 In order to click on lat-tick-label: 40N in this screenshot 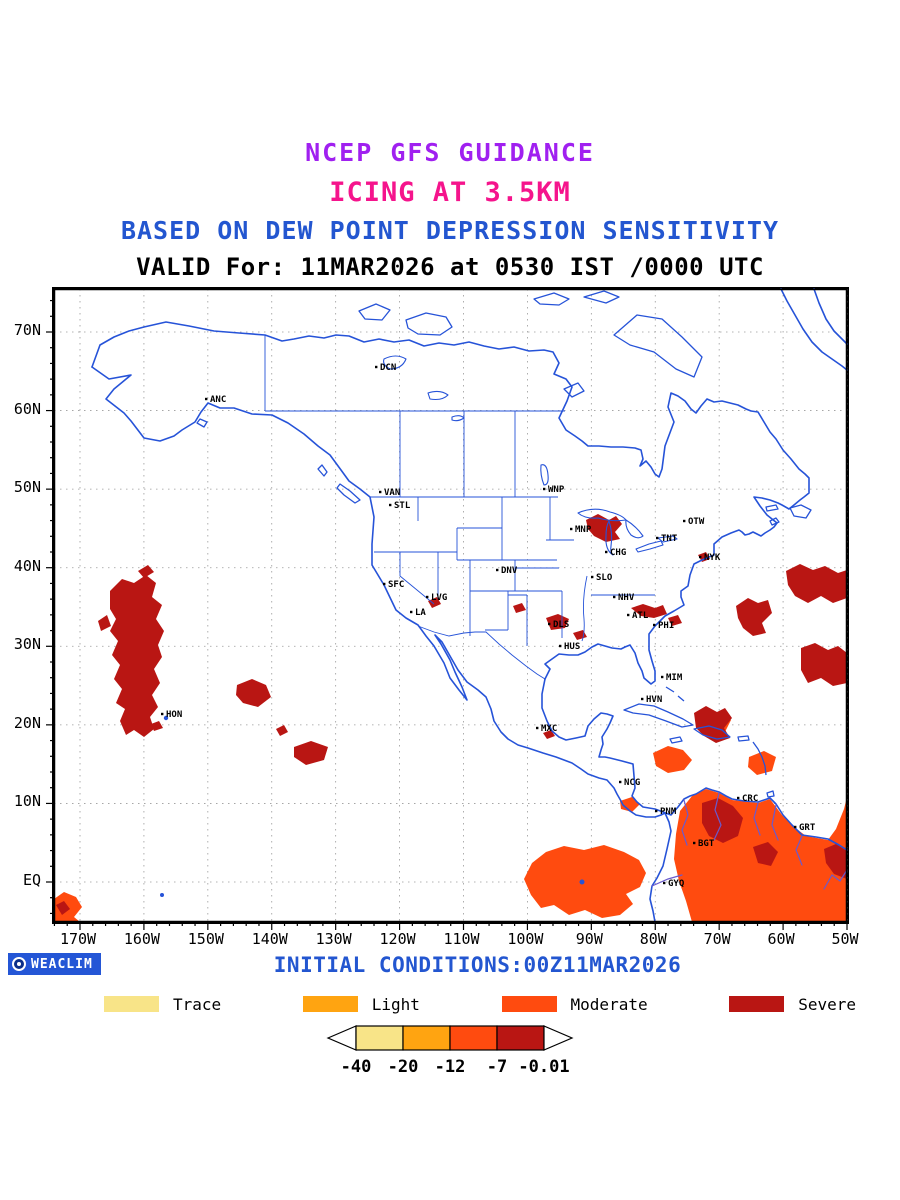, I will do `click(27, 565)`.